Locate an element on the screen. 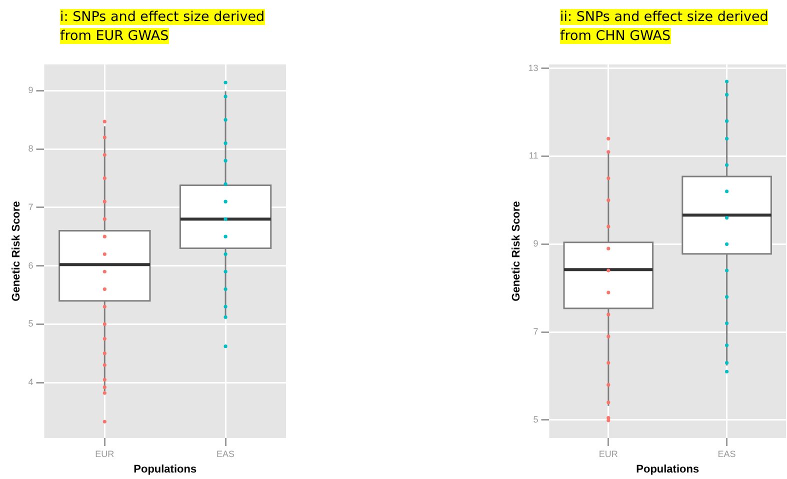 The image size is (787, 479). chart-title: ii: SNPs and effect size derived from CHN GWAS is located at coordinates (664, 26).